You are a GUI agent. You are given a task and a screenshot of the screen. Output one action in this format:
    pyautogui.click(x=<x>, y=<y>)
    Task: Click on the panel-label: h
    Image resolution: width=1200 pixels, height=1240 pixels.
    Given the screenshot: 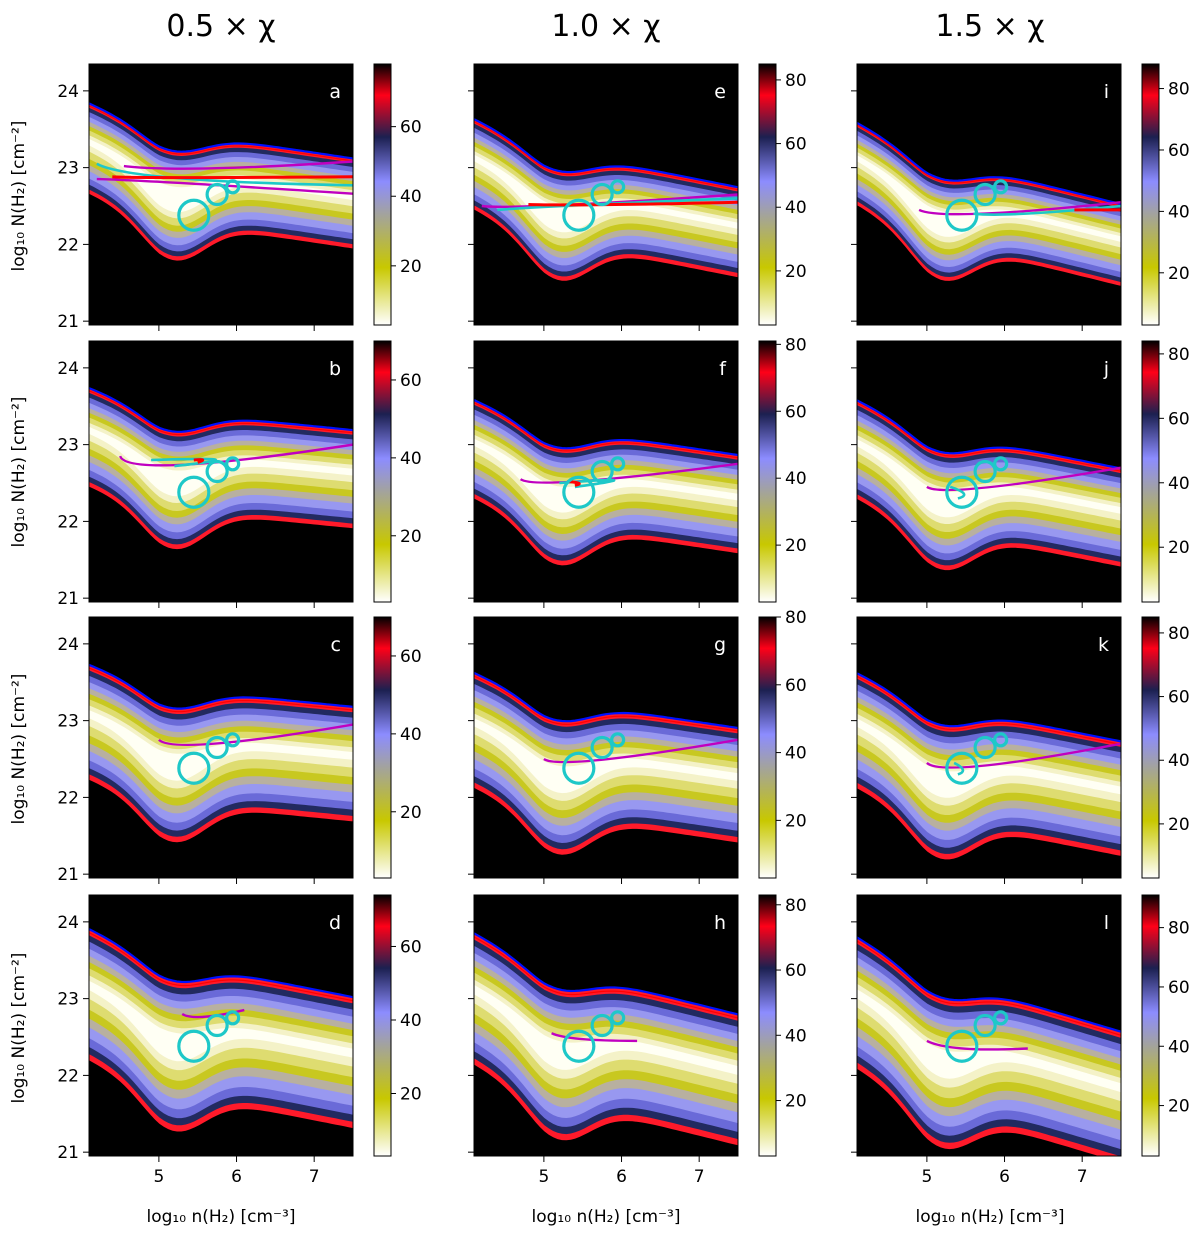 What is the action you would take?
    pyautogui.click(x=720, y=923)
    